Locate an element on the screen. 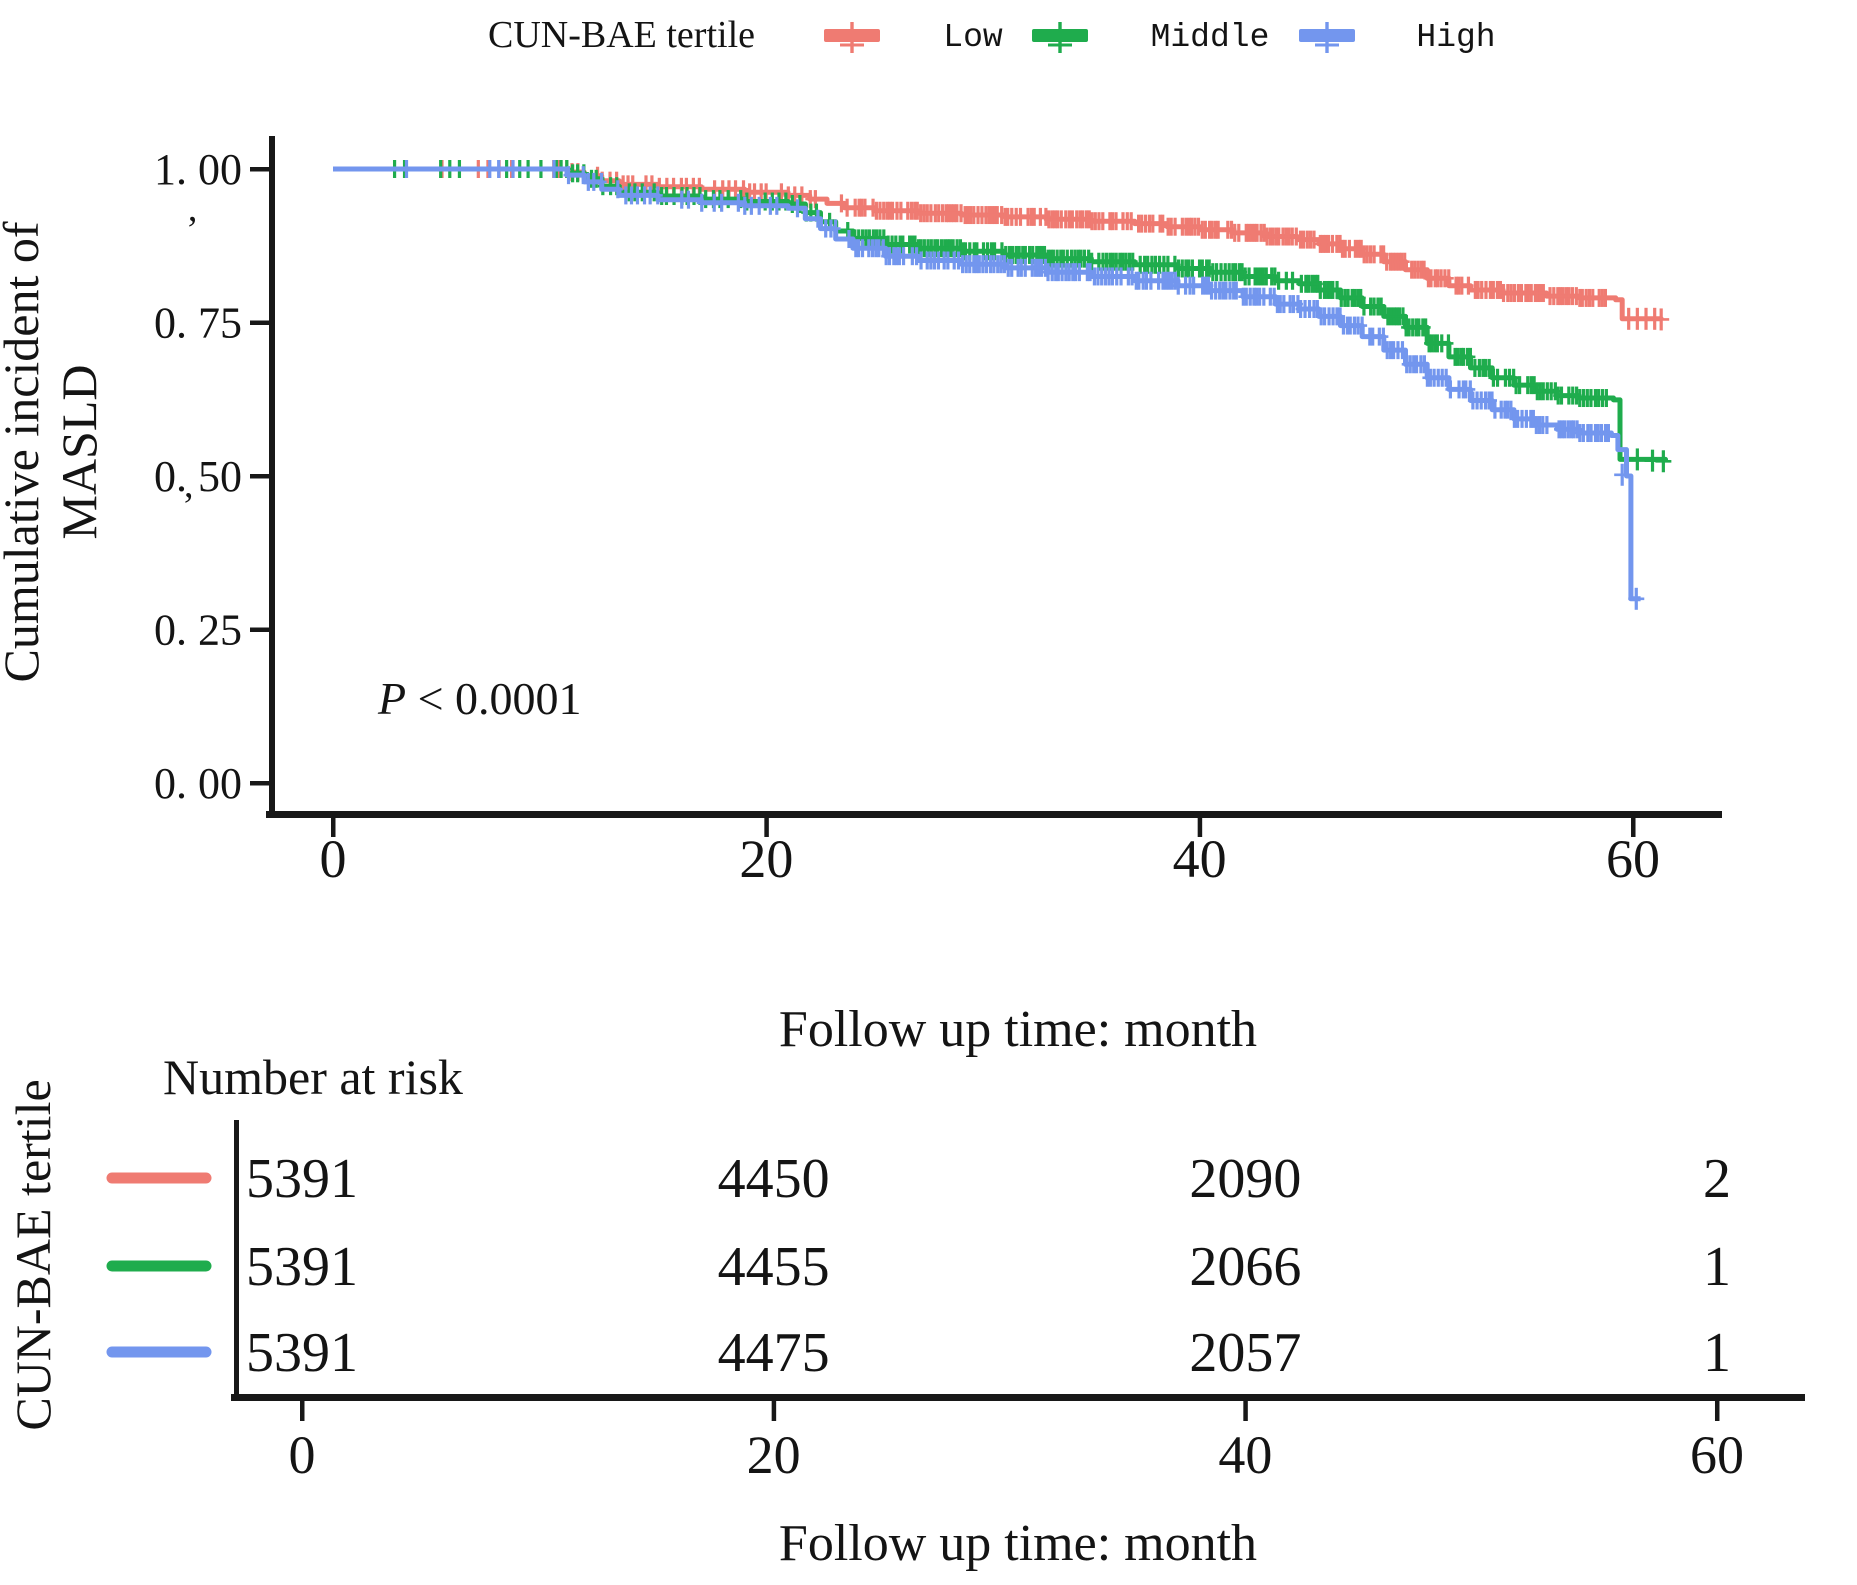 Image resolution: width=1857 pixels, height=1585 pixels. y-axis-title-line1: Cumulative incident of is located at coordinates (24, 451).